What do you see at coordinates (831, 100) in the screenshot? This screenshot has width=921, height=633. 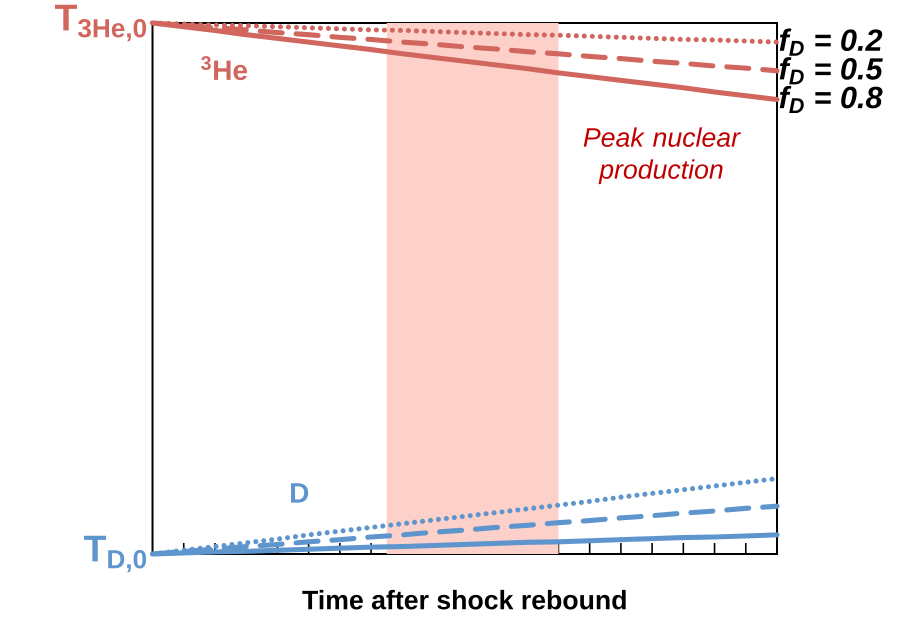 I see `series-label: f$_{D}$ = 0.8` at bounding box center [831, 100].